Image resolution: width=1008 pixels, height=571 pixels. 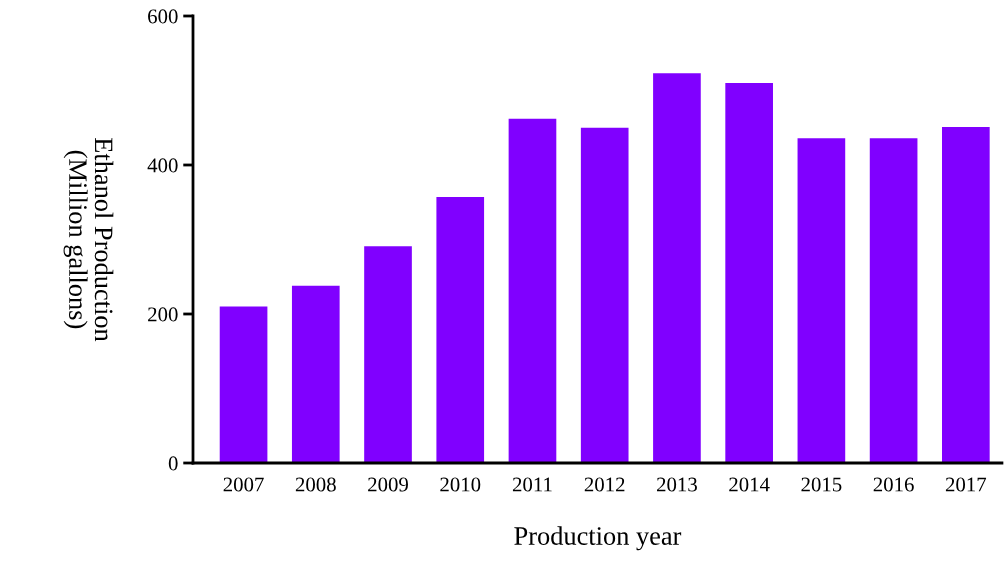 What do you see at coordinates (315, 484) in the screenshot?
I see `x-tick-label: 2008` at bounding box center [315, 484].